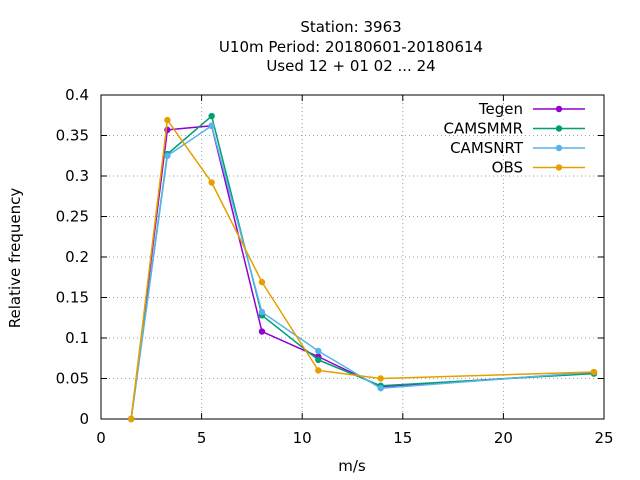  What do you see at coordinates (350, 66) in the screenshot?
I see `title-line-3: Used 12 + 01 02 ... 24` at bounding box center [350, 66].